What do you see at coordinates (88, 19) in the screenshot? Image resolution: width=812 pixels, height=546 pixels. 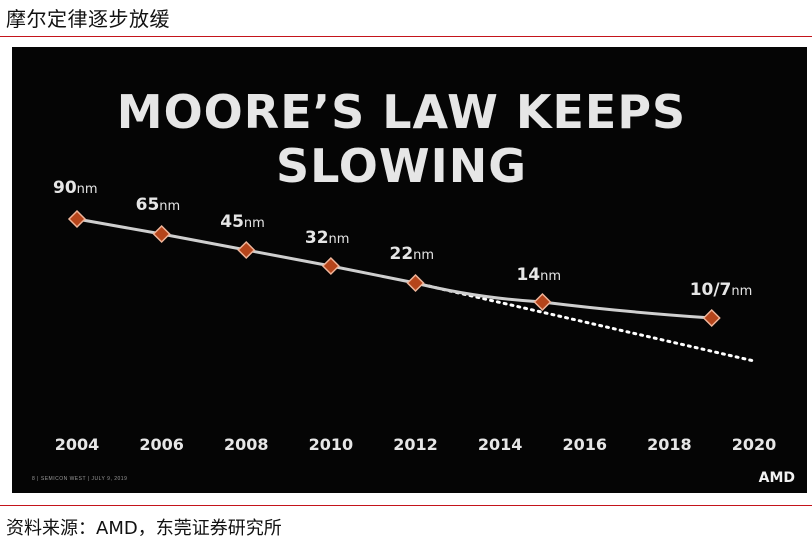 I see `page-heading: 摩尔定律逐步放缓` at bounding box center [88, 19].